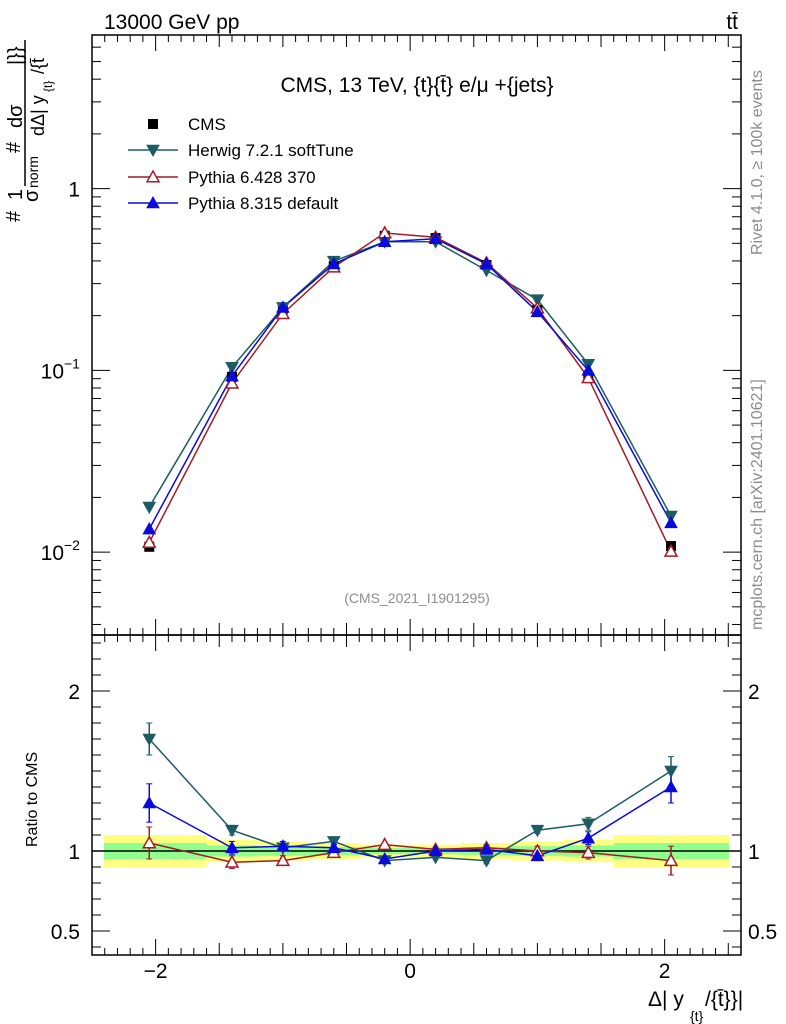 The height and width of the screenshot is (1024, 786). Describe the element at coordinates (38, 66) in the screenshot. I see `svg-text: /{t̄` at that location.